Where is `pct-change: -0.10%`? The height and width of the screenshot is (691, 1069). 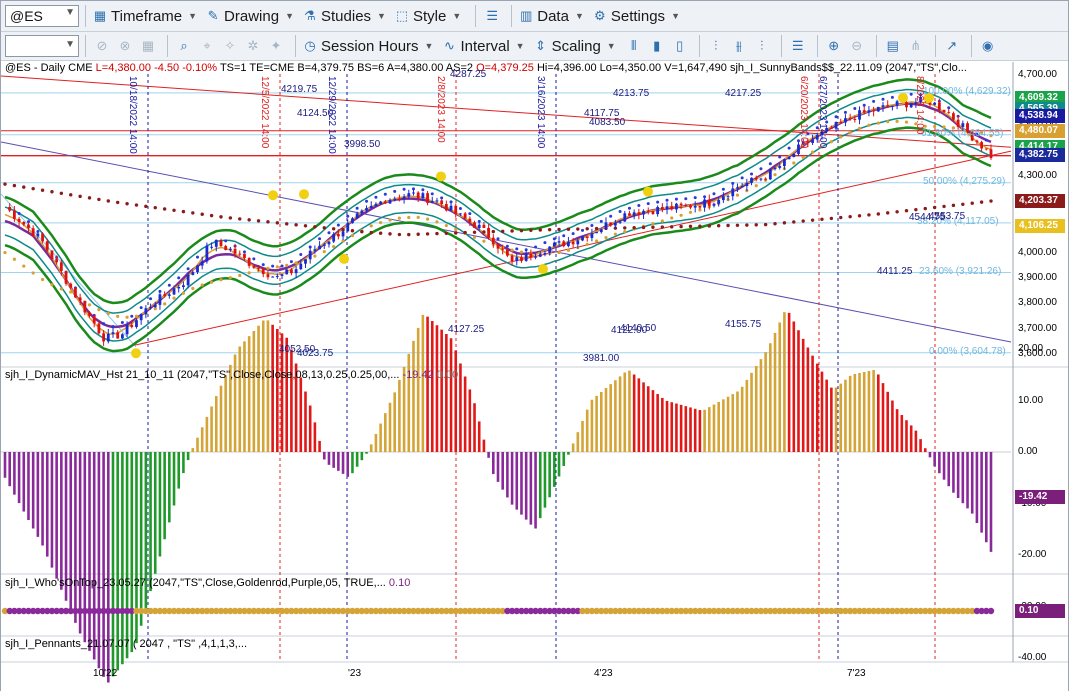 pct-change: -0.10% is located at coordinates (200, 68).